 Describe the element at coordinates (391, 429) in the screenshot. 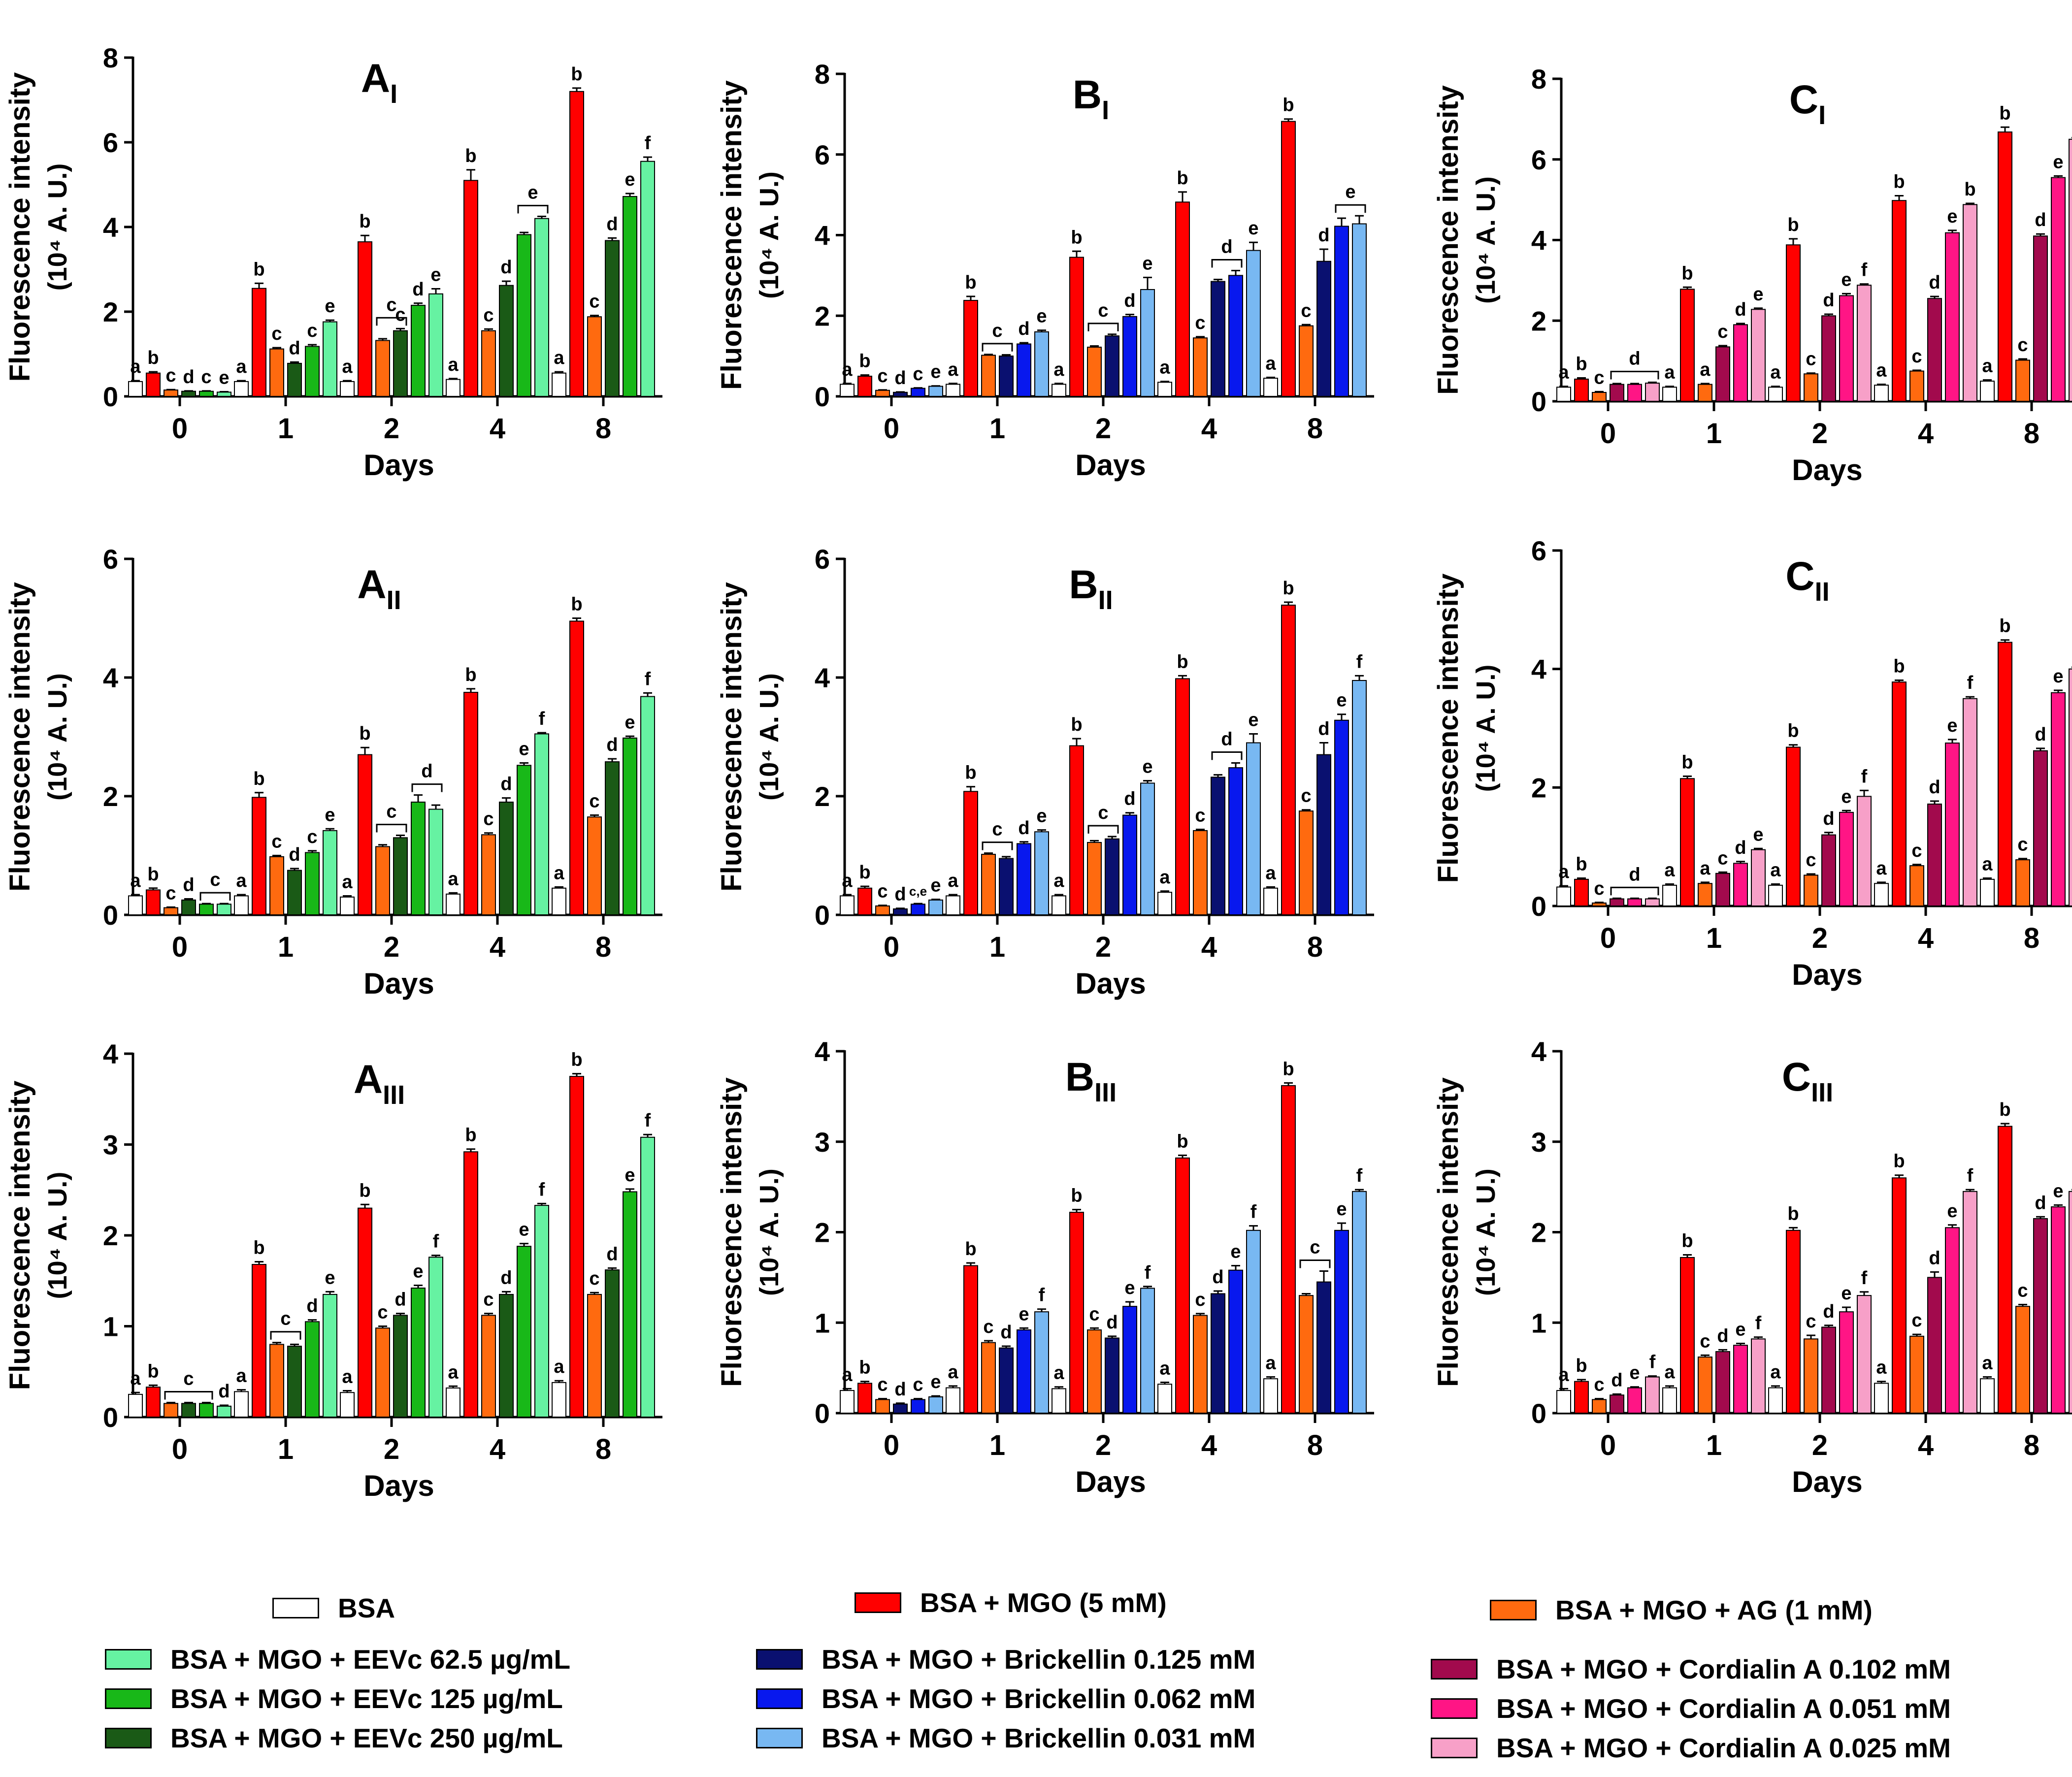

I see `x-tick-label: 2` at that location.